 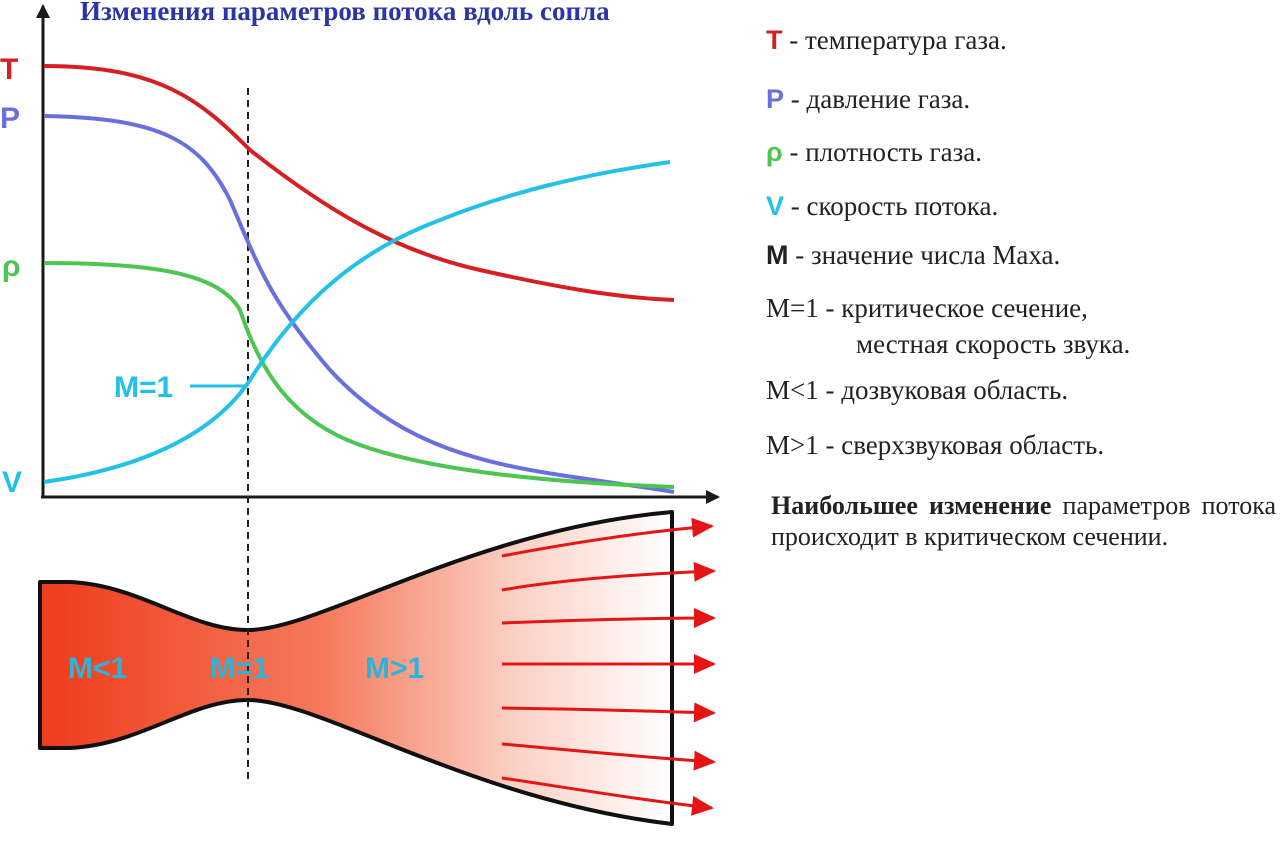 I want to click on legend-text: - значение числа Маха., so click(x=924, y=255).